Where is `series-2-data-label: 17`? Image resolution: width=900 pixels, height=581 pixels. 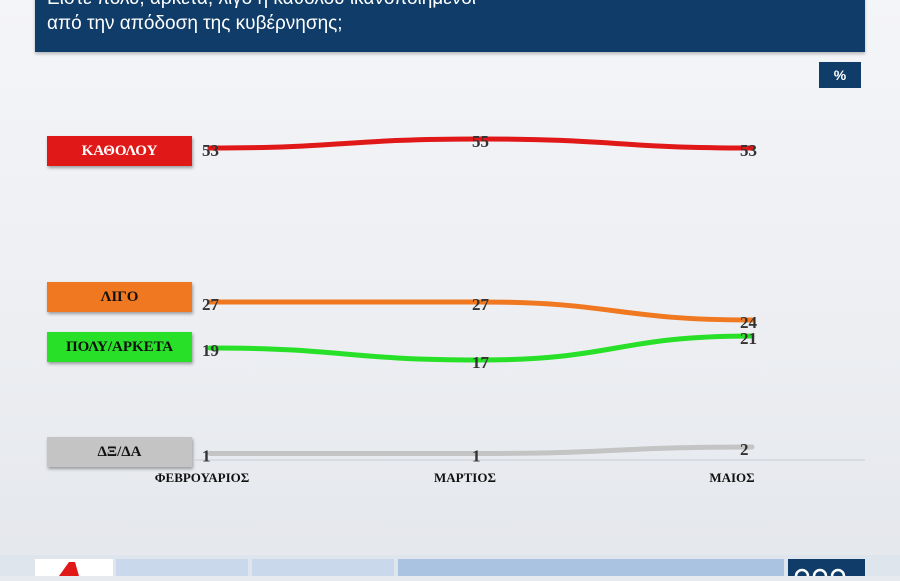
series-2-data-label: 17 is located at coordinates (481, 362).